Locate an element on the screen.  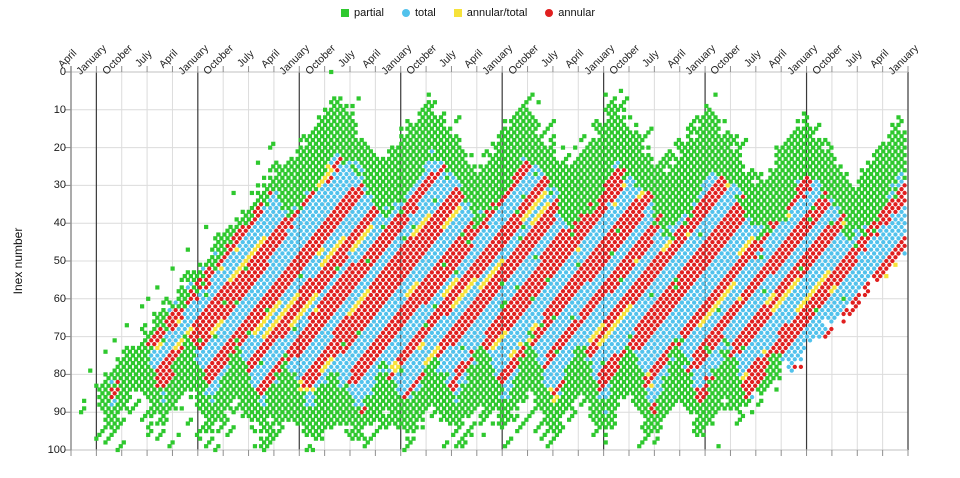
y-tick-label: 0 is located at coordinates (62, 72).